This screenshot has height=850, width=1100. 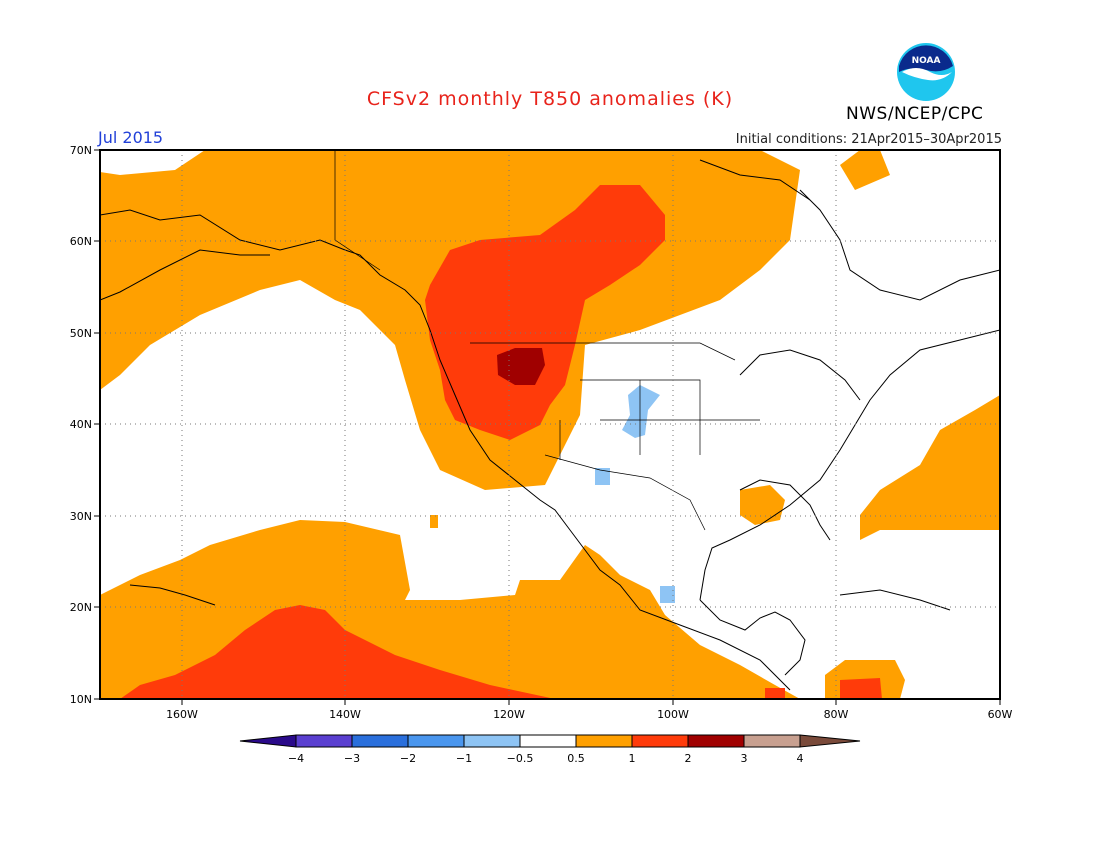 I want to click on colorbar-label: 1, so click(x=632, y=758).